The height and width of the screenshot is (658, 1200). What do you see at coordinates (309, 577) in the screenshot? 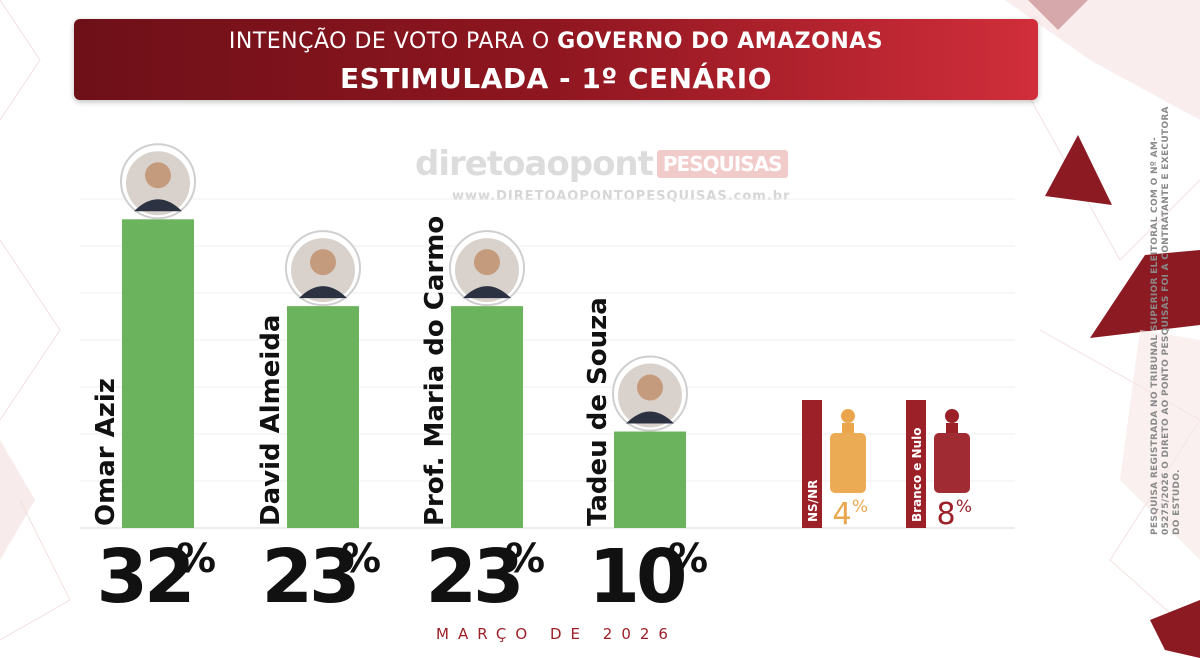
I see `value-label-1: 23` at bounding box center [309, 577].